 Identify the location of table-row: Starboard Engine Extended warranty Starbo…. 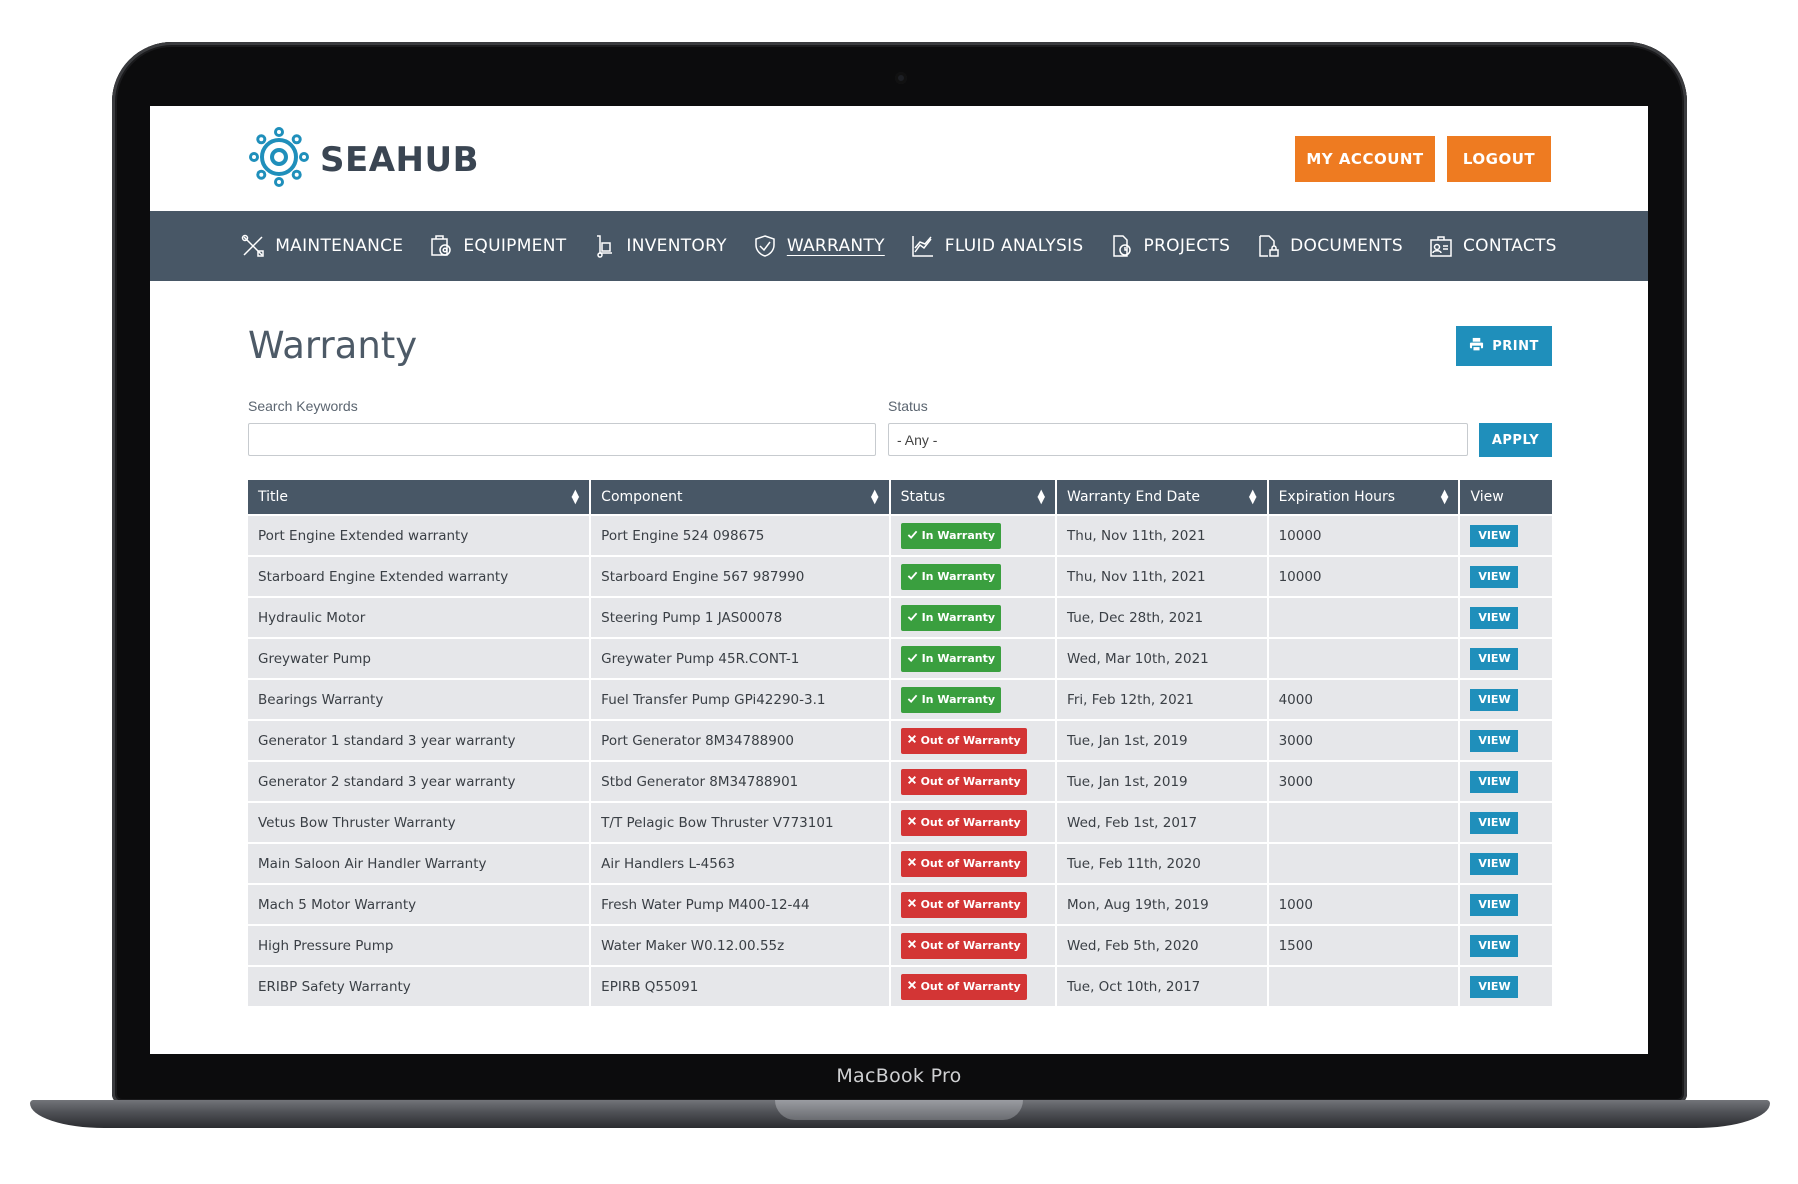
(900, 576).